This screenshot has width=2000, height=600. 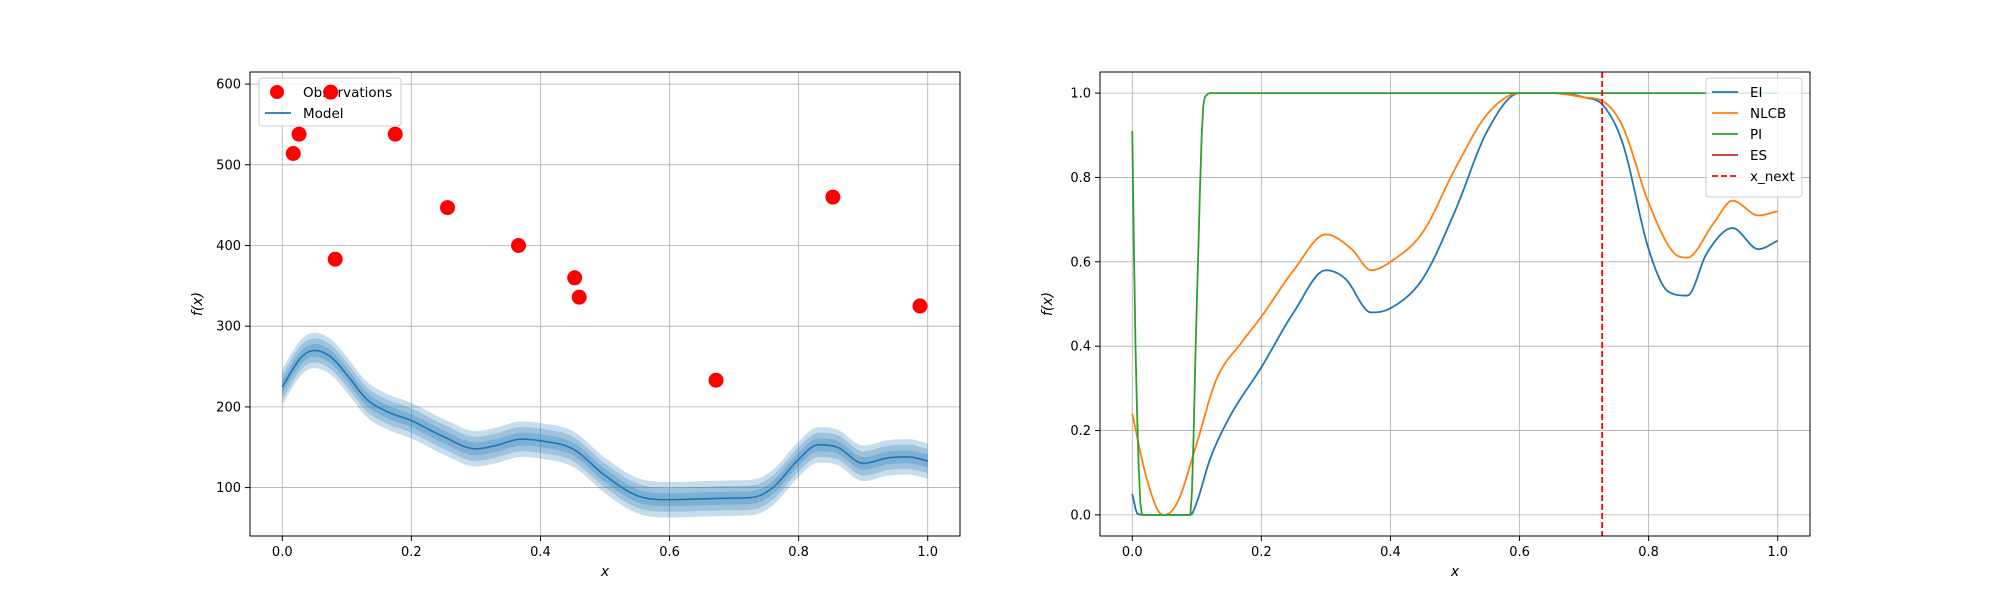 What do you see at coordinates (1080, 94) in the screenshot?
I see `y-tick-label: 1.0` at bounding box center [1080, 94].